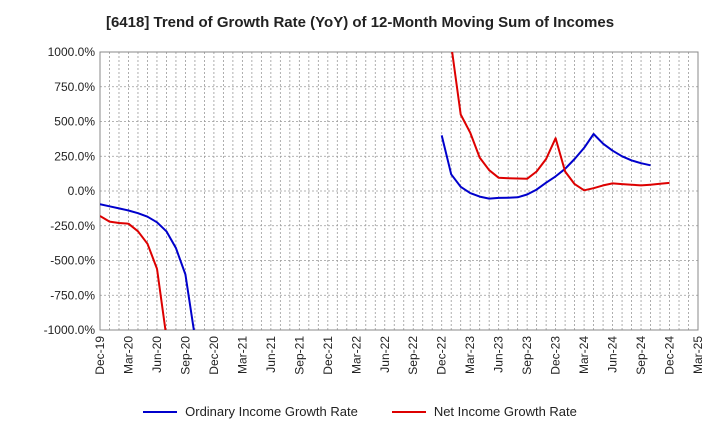 Image resolution: width=720 pixels, height=440 pixels. I want to click on legend-item-ordinary: Ordinary Income Growth Rate, so click(250, 411).